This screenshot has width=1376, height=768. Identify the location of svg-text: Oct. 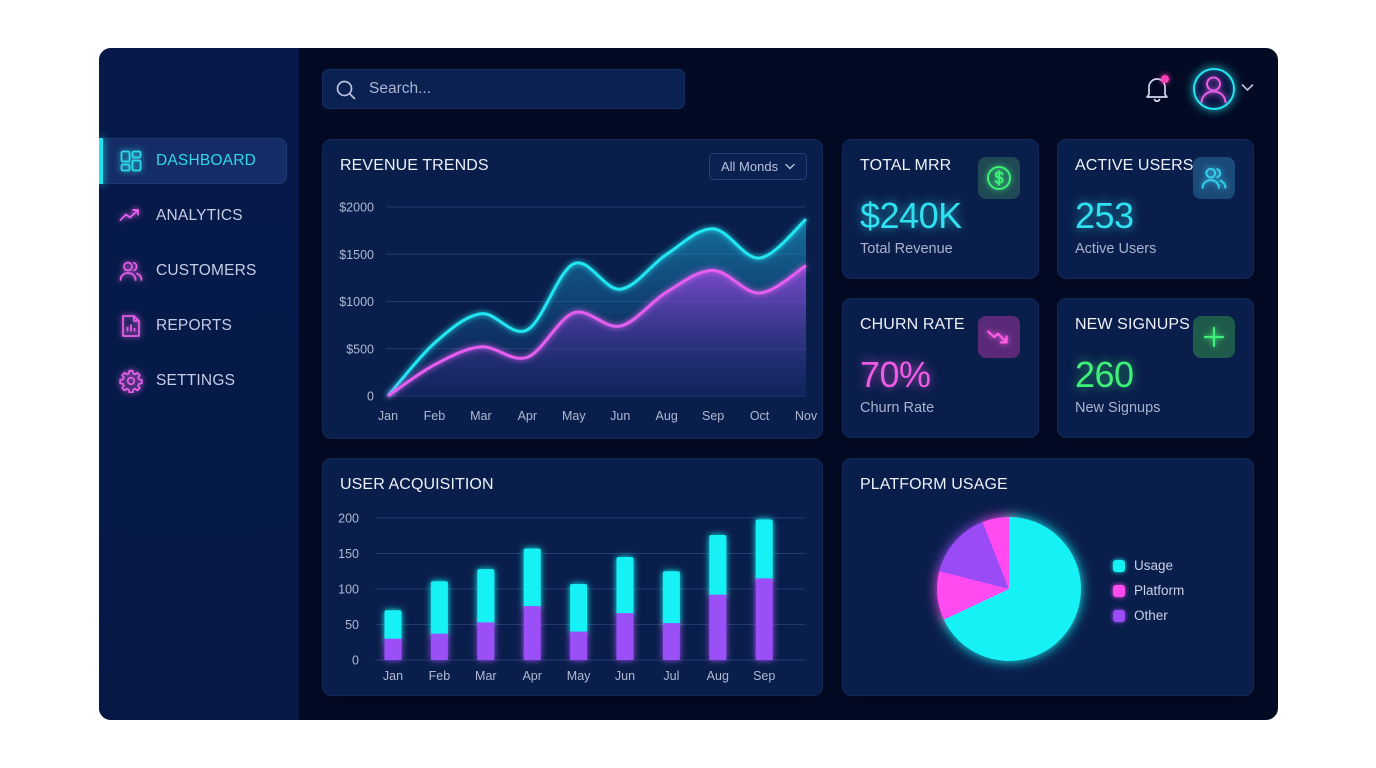
(760, 416).